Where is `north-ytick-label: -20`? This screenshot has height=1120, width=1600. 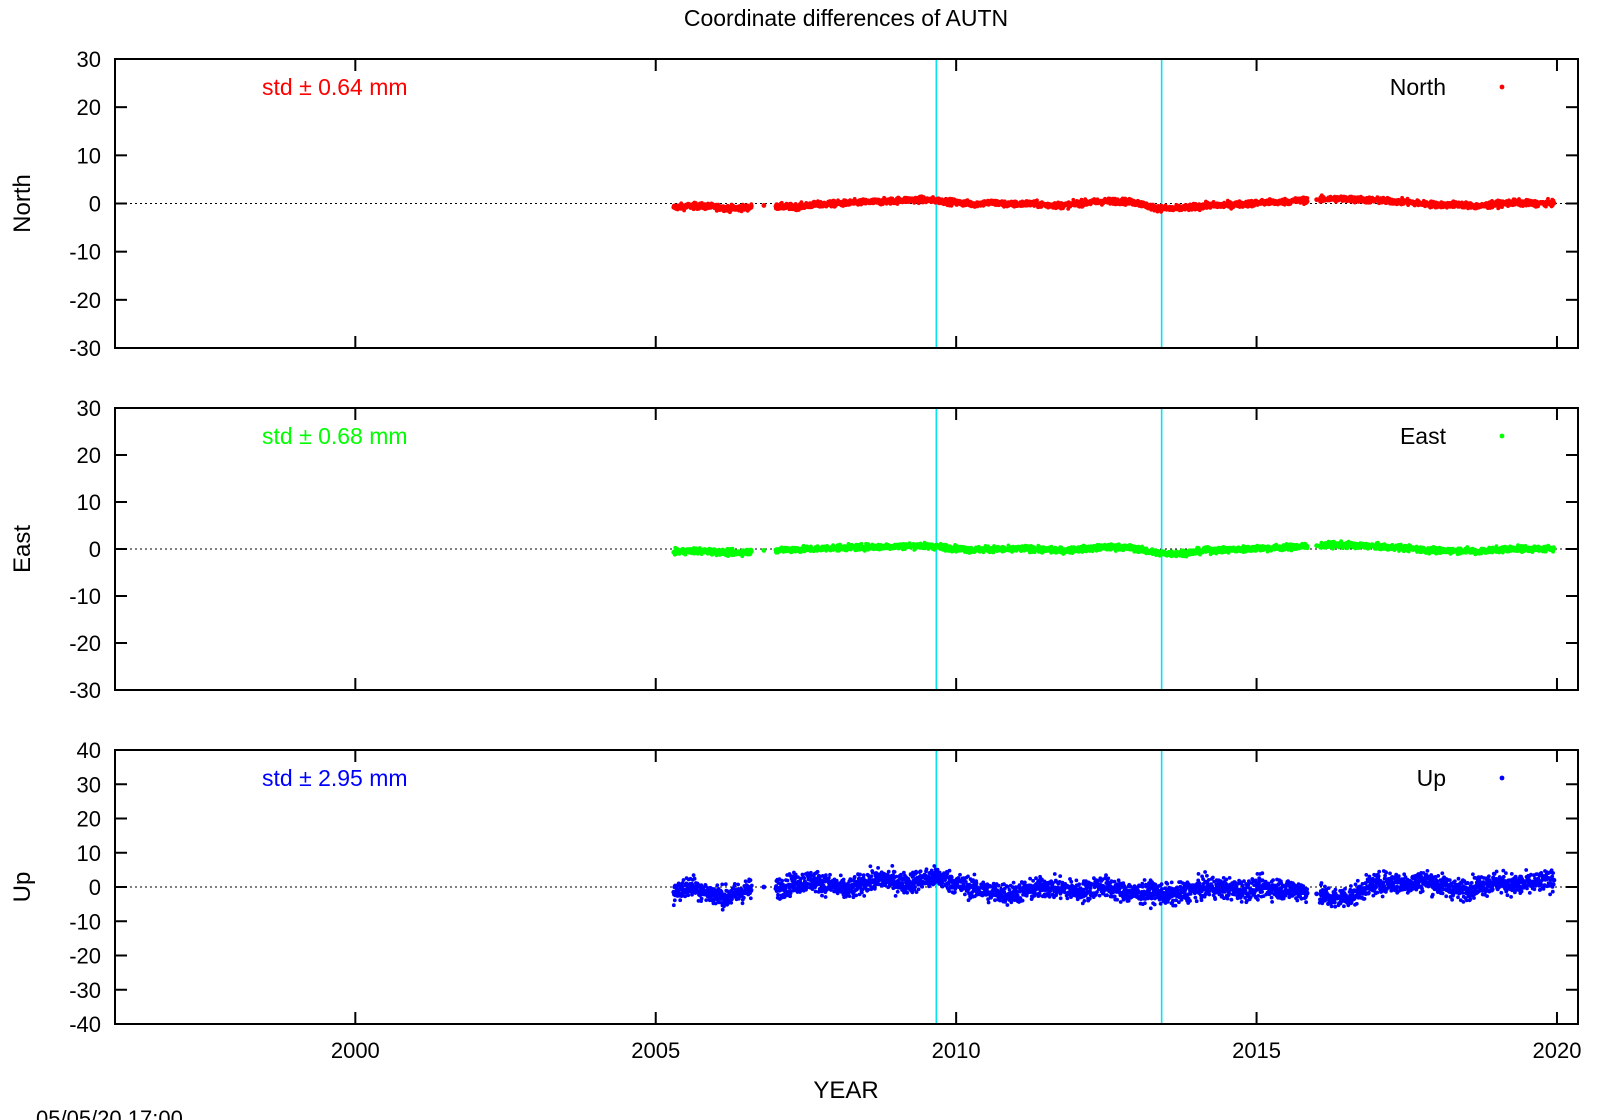 north-ytick-label: -20 is located at coordinates (85, 300).